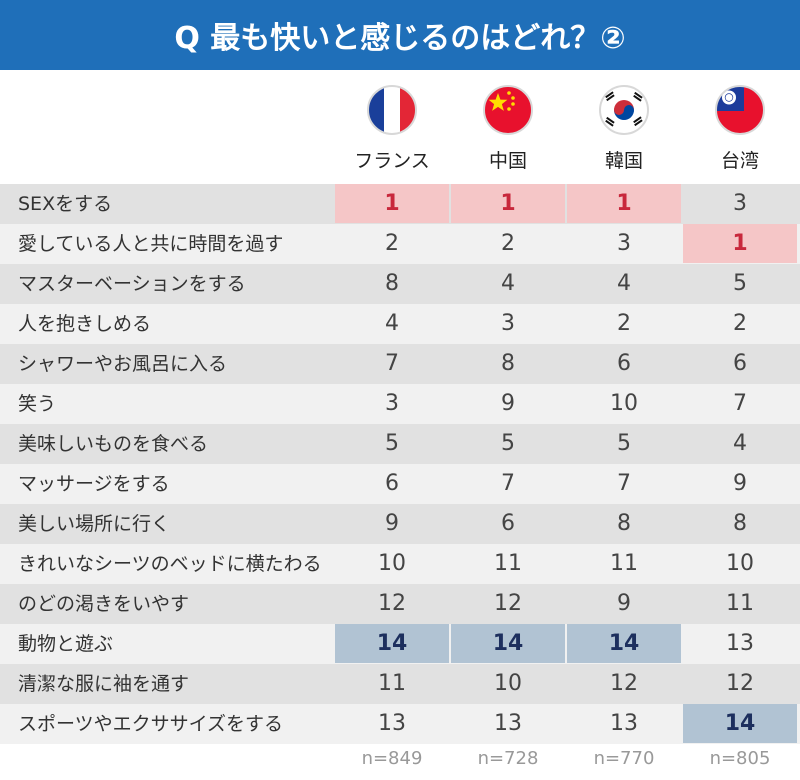 The width and height of the screenshot is (800, 780). Describe the element at coordinates (400, 35) in the screenshot. I see `page-title: Q 最も快いと感じるのはどれ？②` at that location.